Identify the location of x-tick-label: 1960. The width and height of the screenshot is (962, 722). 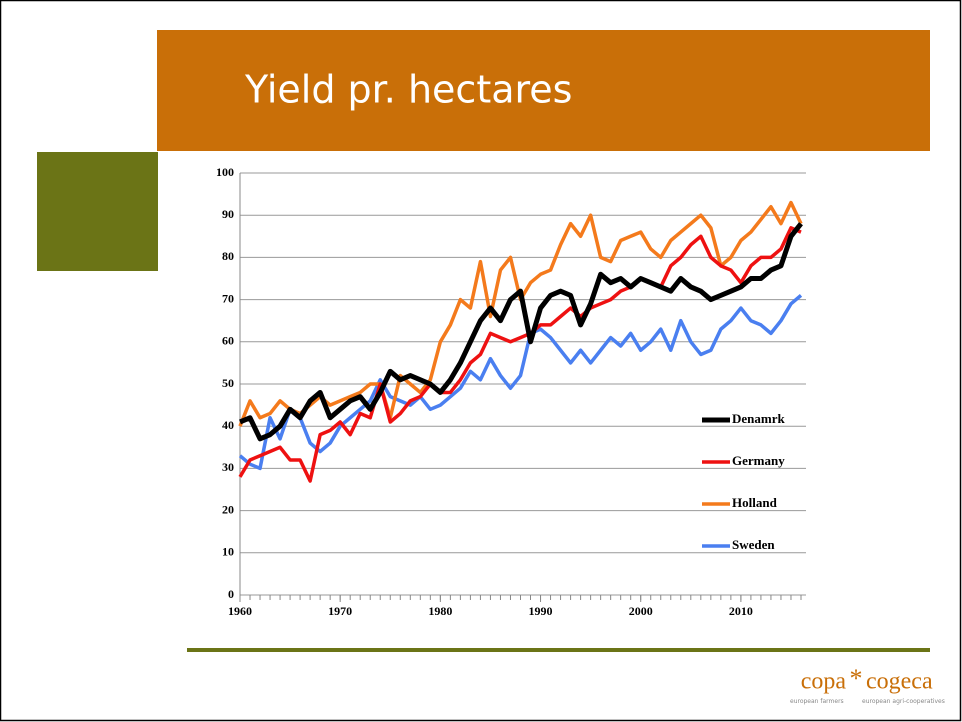
(240, 611).